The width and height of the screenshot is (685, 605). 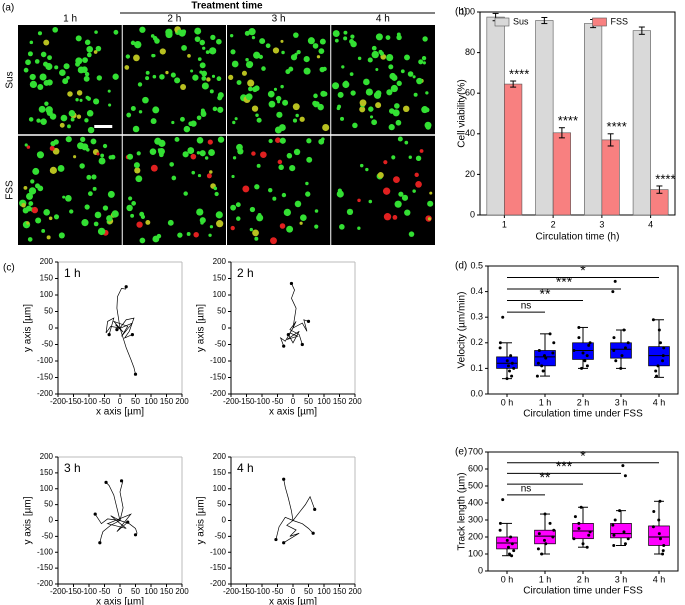 I want to click on y-tick-label: 100, so click(x=47, y=294).